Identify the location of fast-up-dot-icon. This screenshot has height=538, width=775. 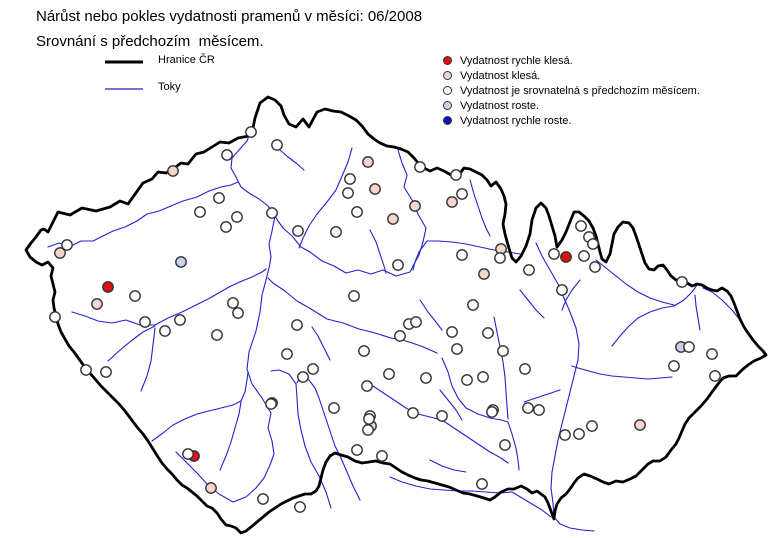
(447, 120).